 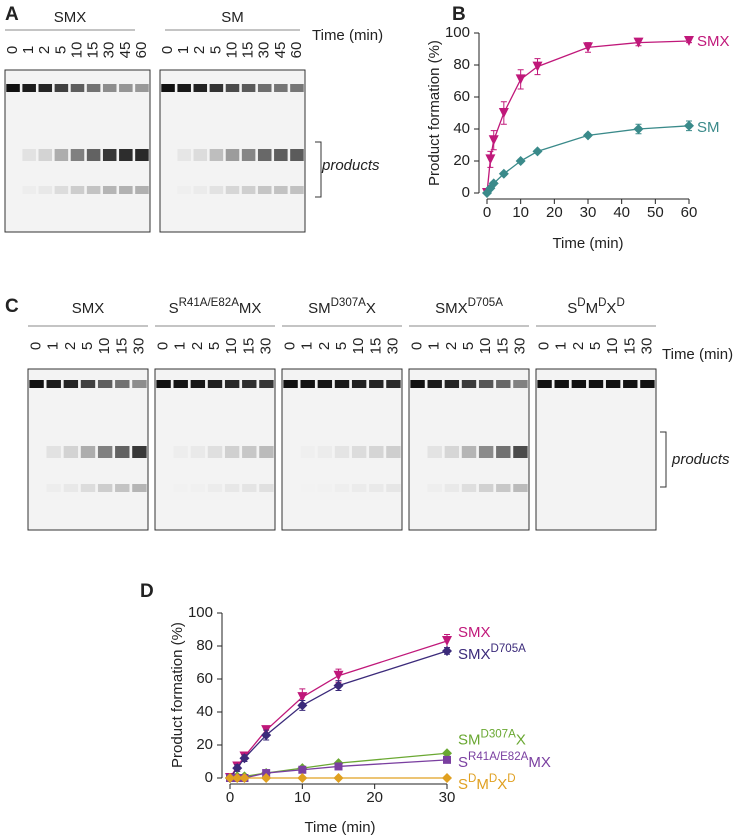 I want to click on series-label: SM, so click(x=708, y=127).